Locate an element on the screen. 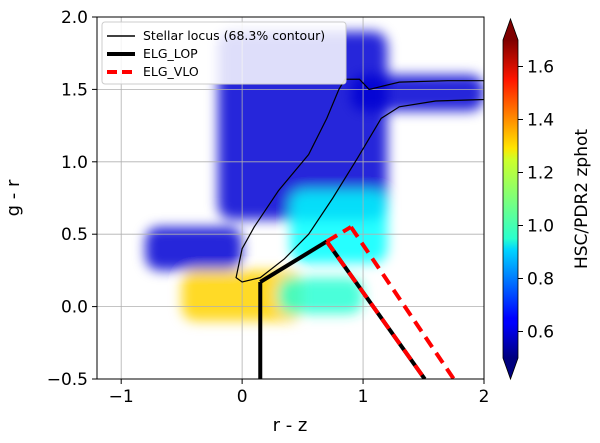 This screenshot has width=600, height=443. x-axis-ticks: −1 0 1 2 is located at coordinates (299, 393).